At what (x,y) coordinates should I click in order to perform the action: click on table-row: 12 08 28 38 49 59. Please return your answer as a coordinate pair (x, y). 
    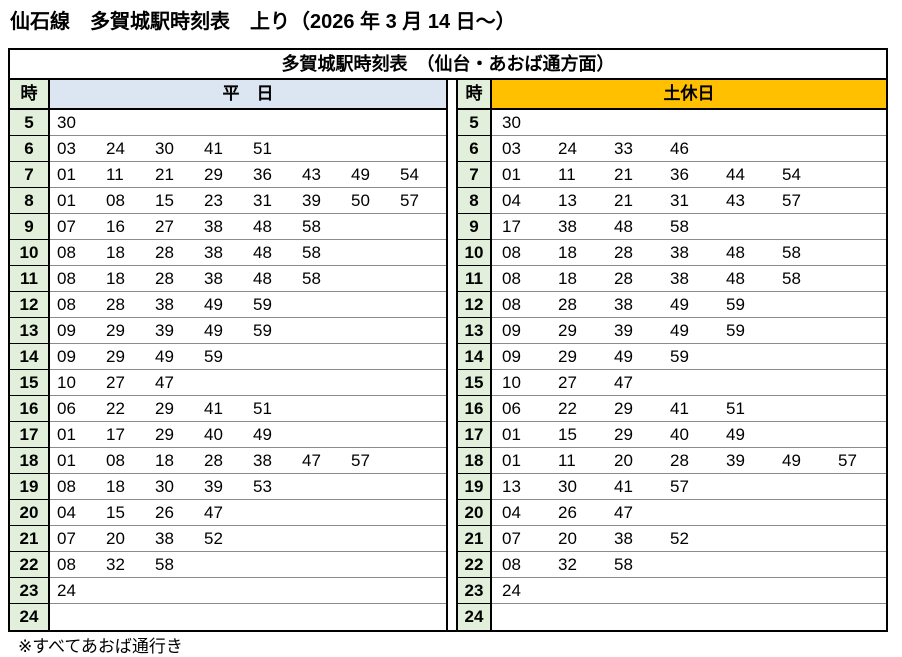
    Looking at the image, I should click on (228, 305).